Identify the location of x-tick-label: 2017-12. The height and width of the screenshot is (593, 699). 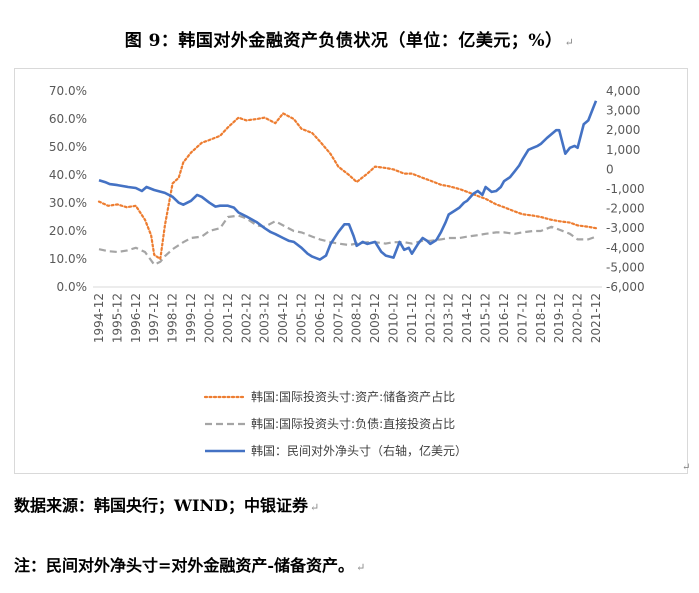
(522, 318).